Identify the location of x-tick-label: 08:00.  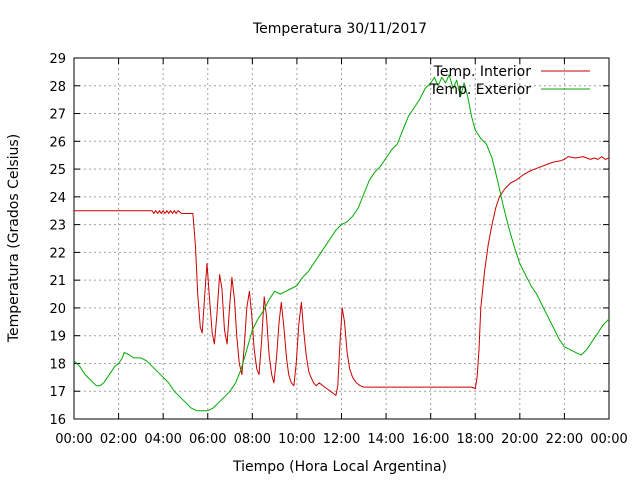
(252, 439).